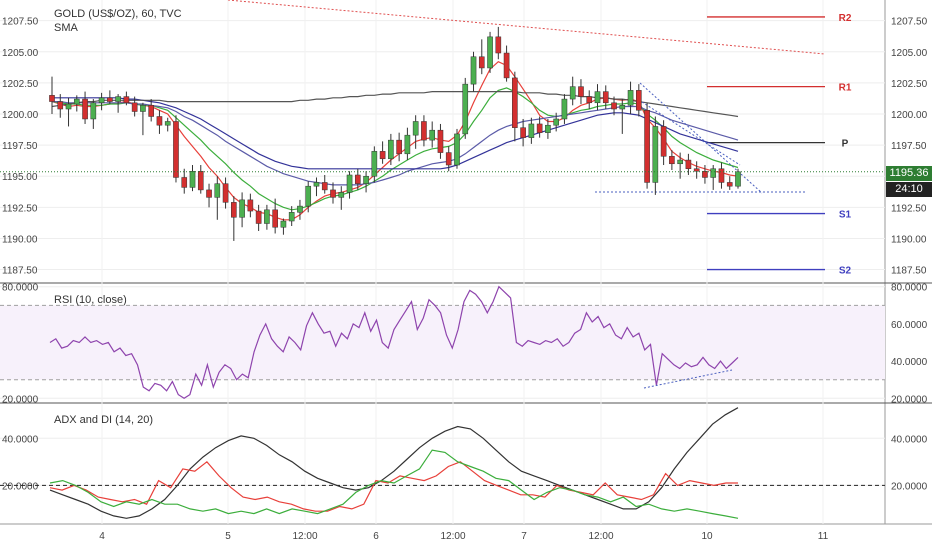 Image resolution: width=932 pixels, height=555 pixels. I want to click on rsi-tick-label: 40.0000, so click(909, 362).